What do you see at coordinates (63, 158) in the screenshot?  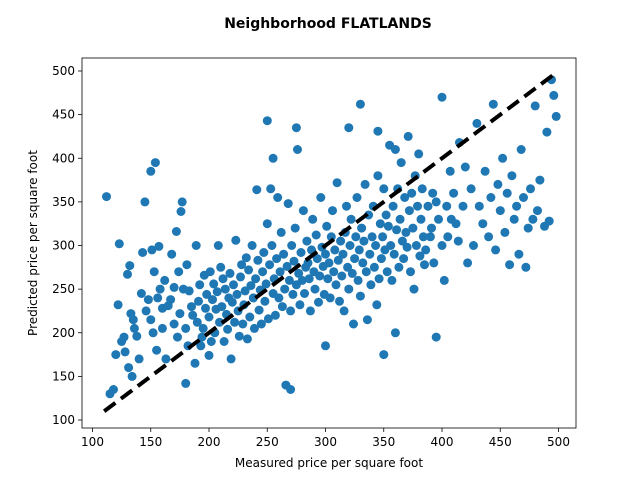 I see `y-tick-label: 400` at bounding box center [63, 158].